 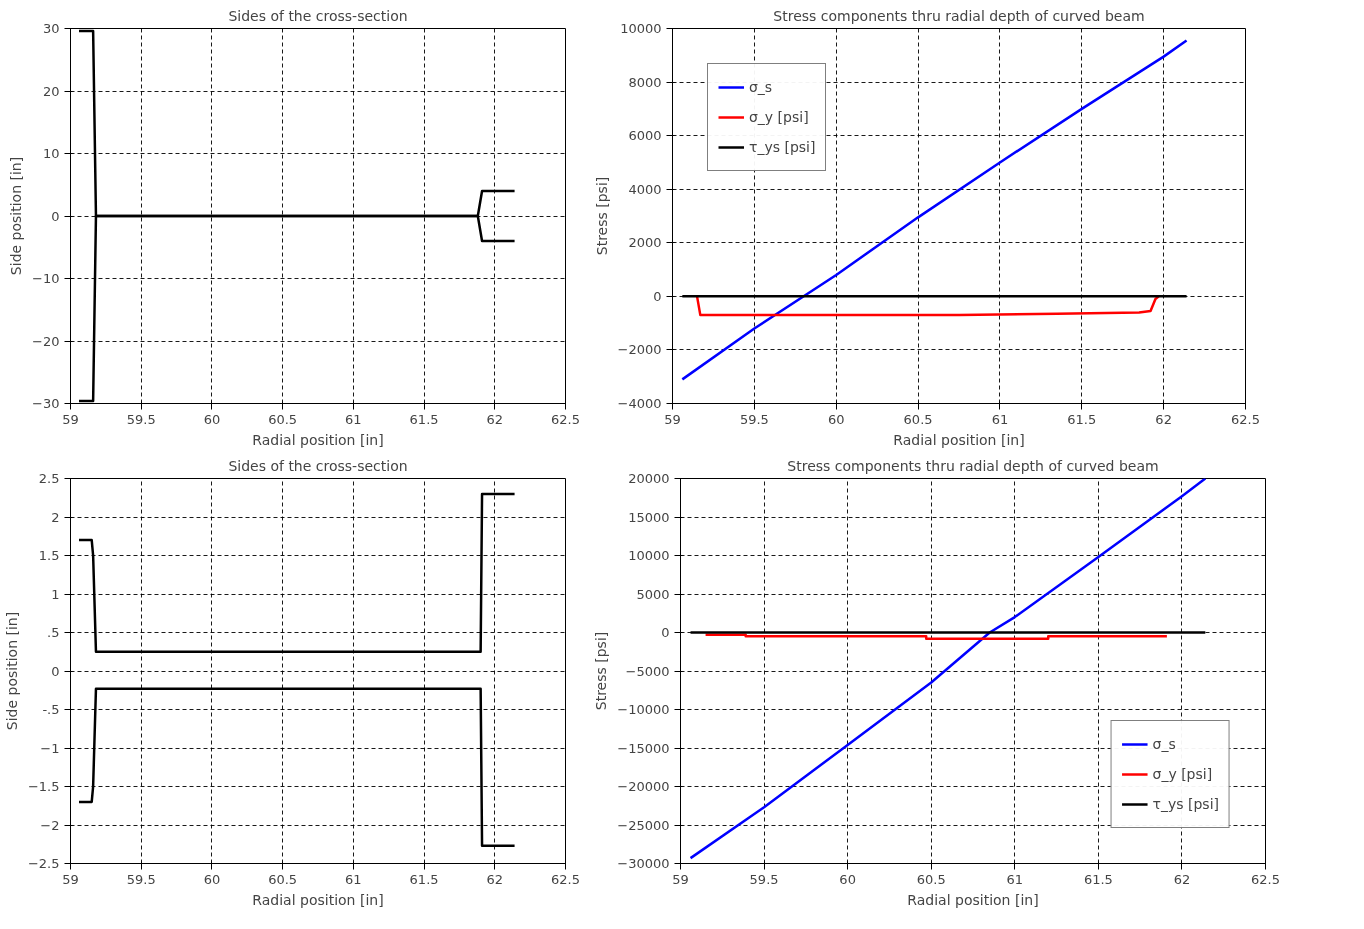 What do you see at coordinates (51, 153) in the screenshot?
I see `y-tick-label: 10` at bounding box center [51, 153].